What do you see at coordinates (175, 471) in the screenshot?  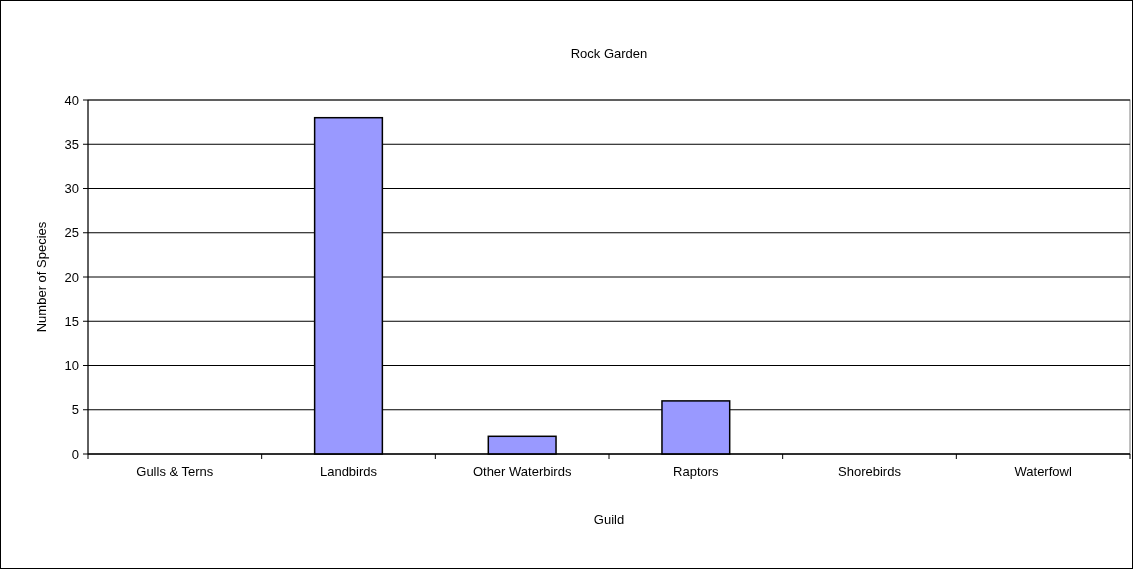 I see `x-tick-label: Gulls & Terns` at bounding box center [175, 471].